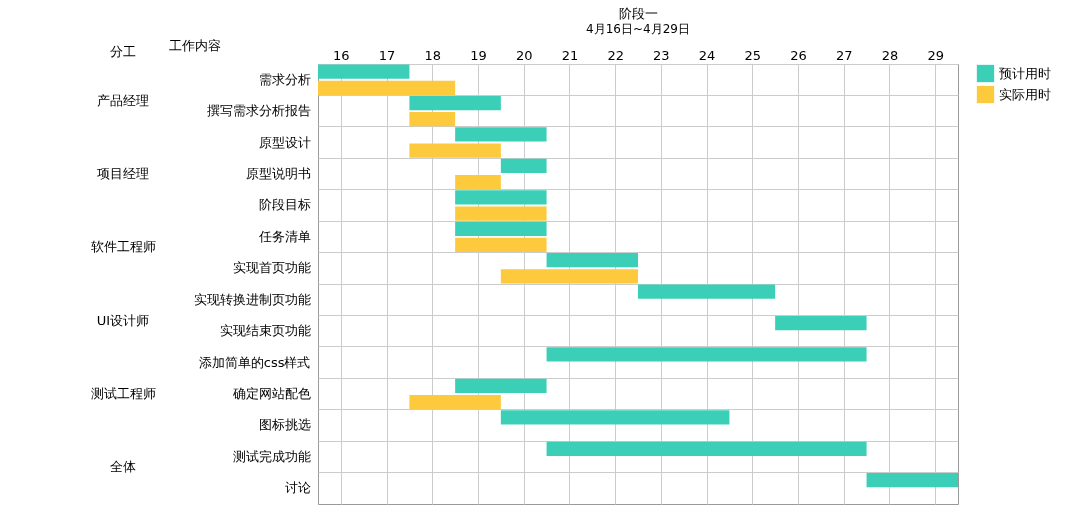  What do you see at coordinates (798, 55) in the screenshot?
I see `x-tick-label: 26` at bounding box center [798, 55].